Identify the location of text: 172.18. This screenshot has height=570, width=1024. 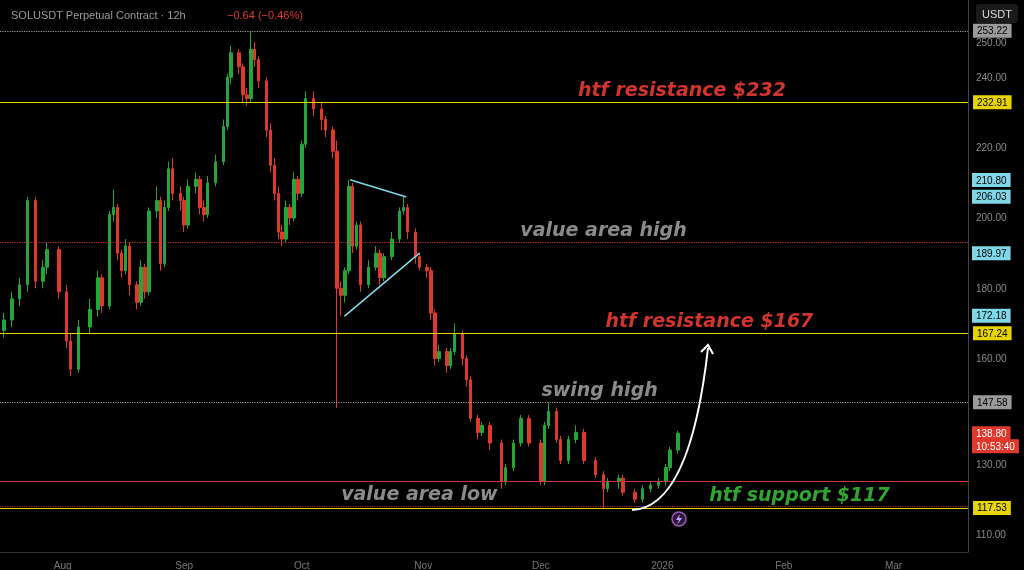
(992, 316).